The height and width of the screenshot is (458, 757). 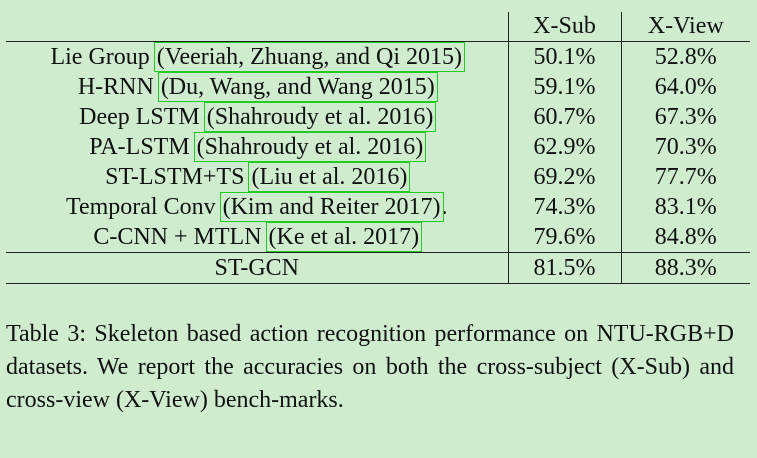 I want to click on method-cell: Temporal Conv (Kim and Reiter 2017)., so click(x=257, y=207).